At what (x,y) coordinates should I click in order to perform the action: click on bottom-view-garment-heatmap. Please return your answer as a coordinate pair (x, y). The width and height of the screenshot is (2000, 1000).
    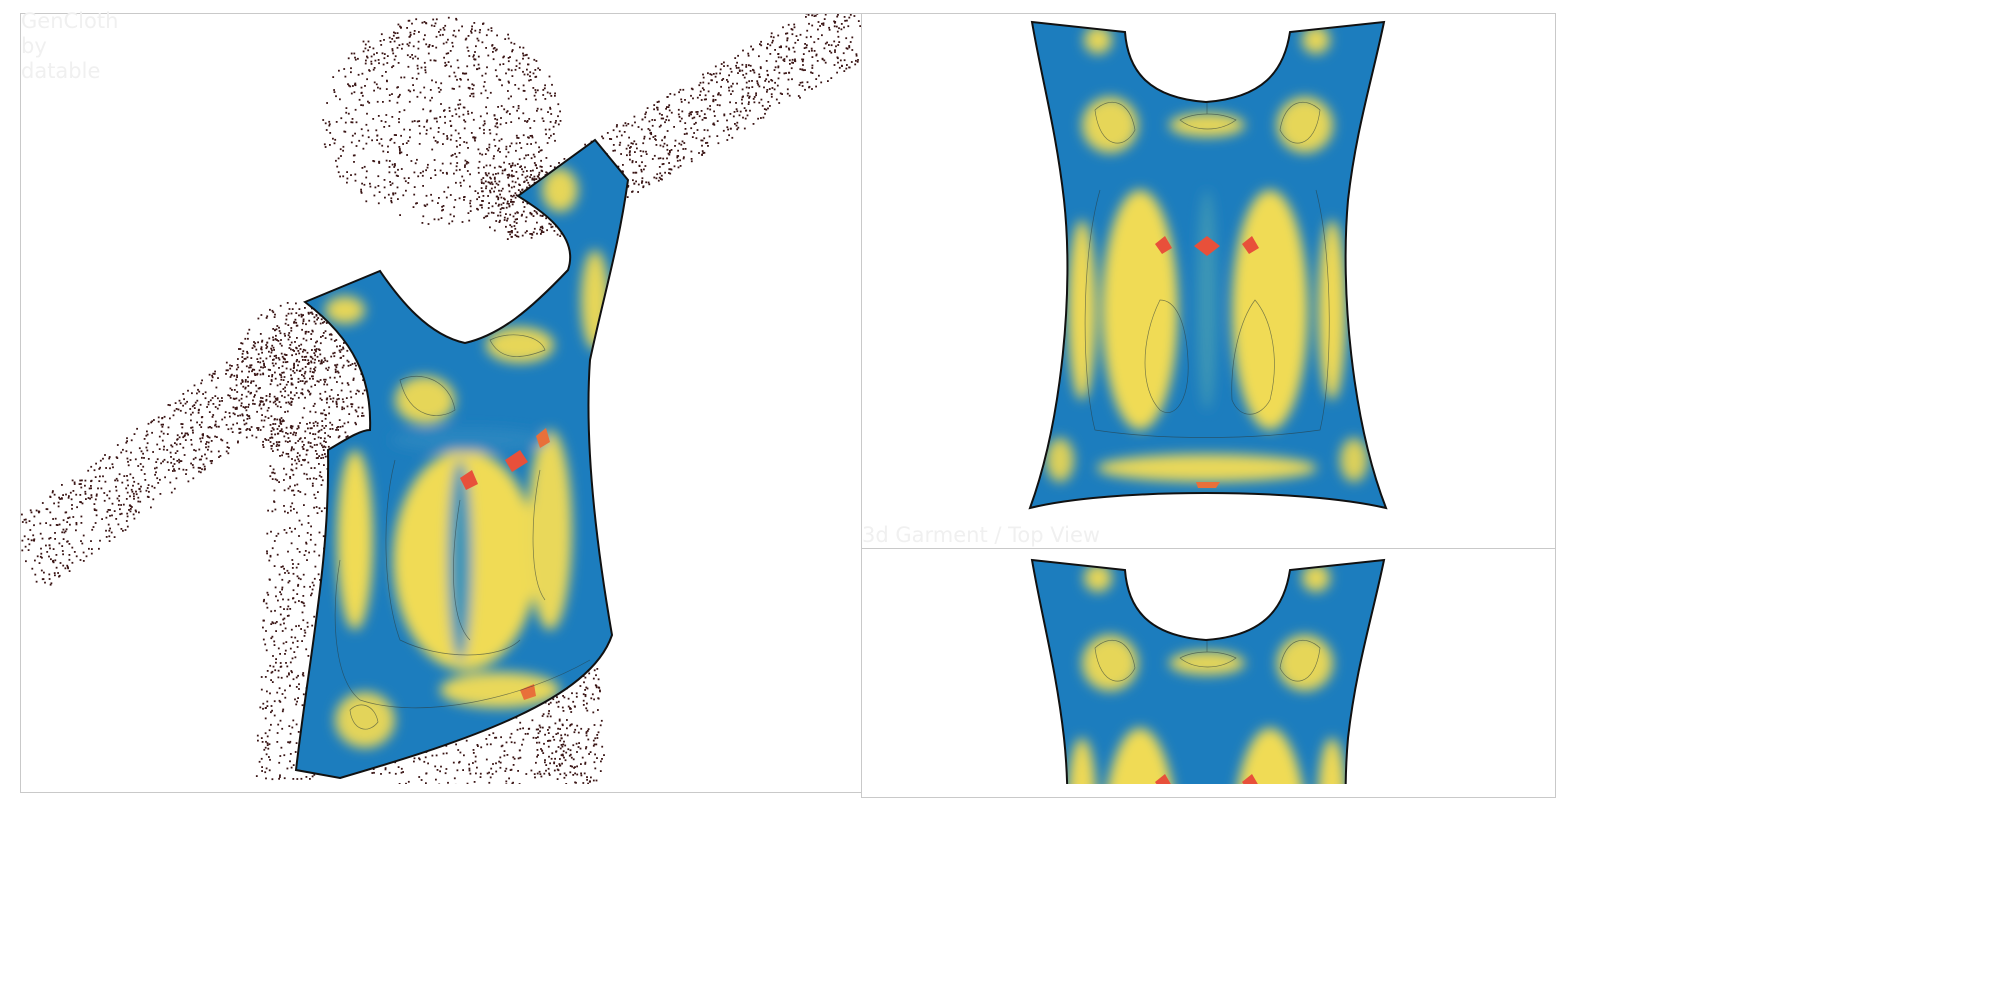
    Looking at the image, I should click on (1208, 671).